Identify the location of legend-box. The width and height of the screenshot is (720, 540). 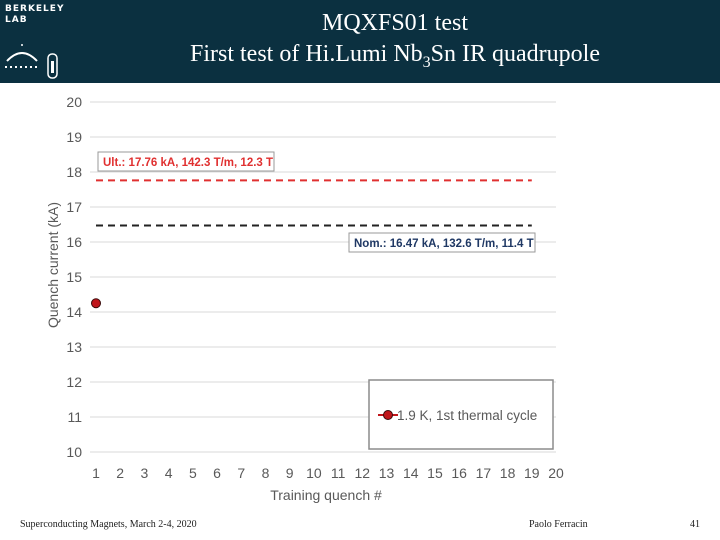
(461, 414).